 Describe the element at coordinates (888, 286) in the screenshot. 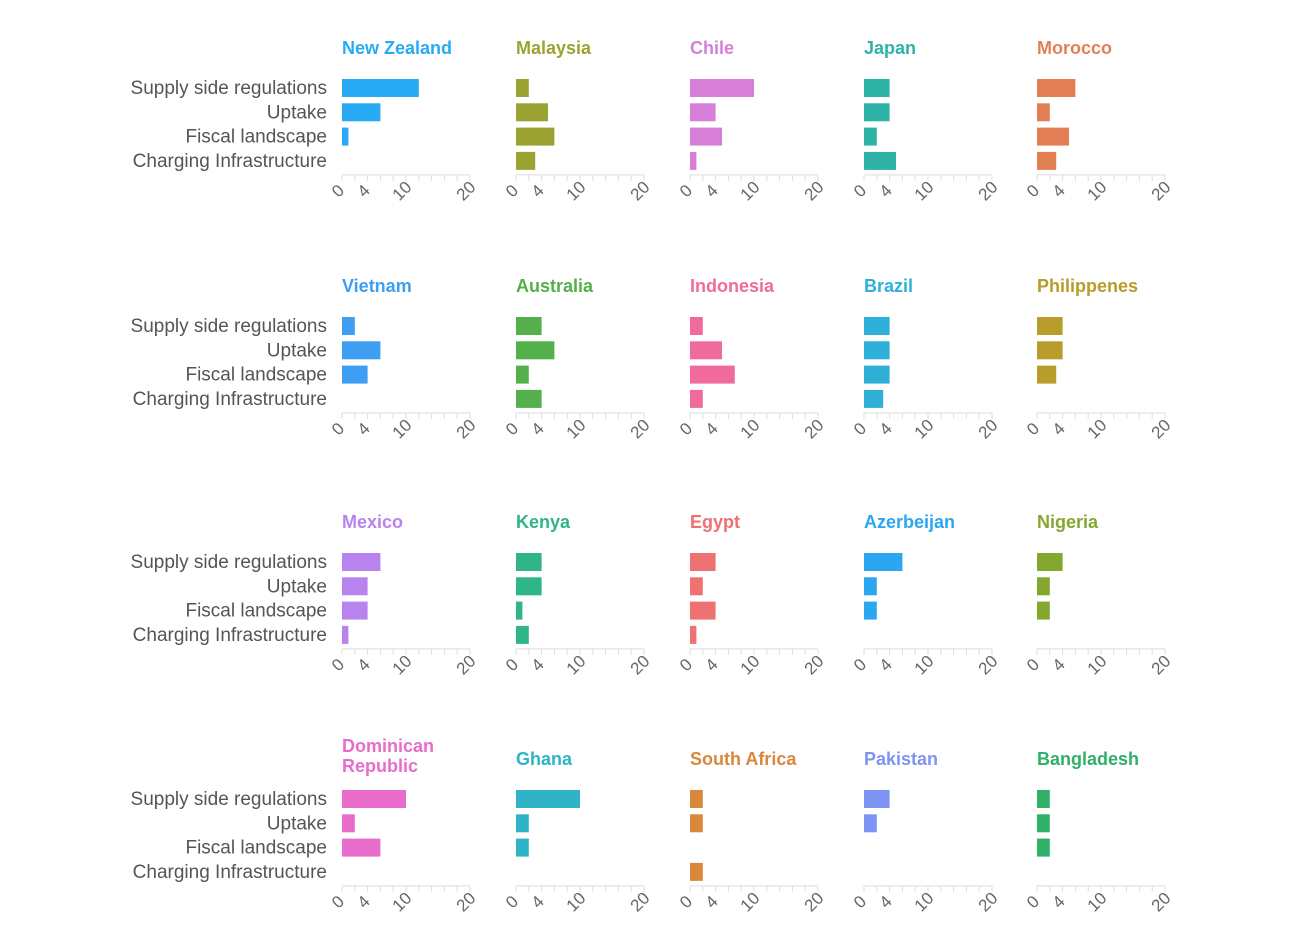

I see `panel-title: Brazil` at that location.